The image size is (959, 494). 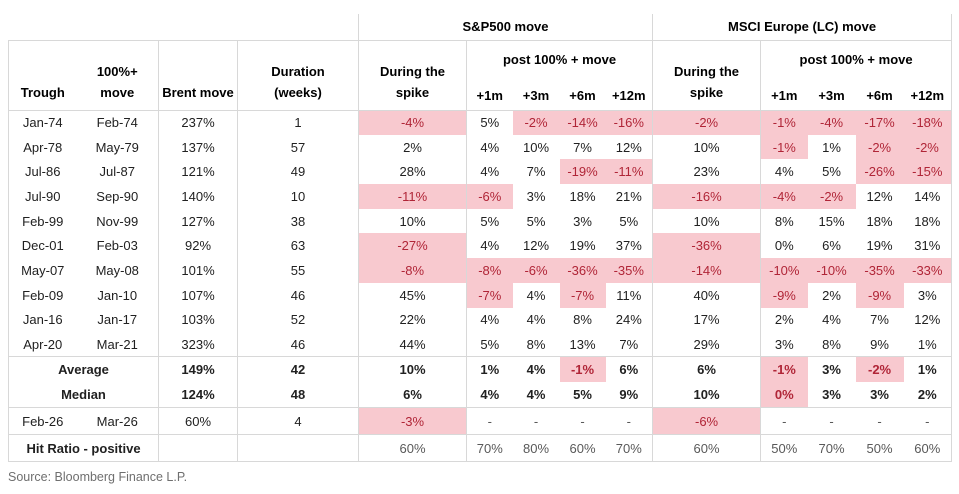 What do you see at coordinates (83, 448) in the screenshot?
I see `row-label: Hit Ratio - positive` at bounding box center [83, 448].